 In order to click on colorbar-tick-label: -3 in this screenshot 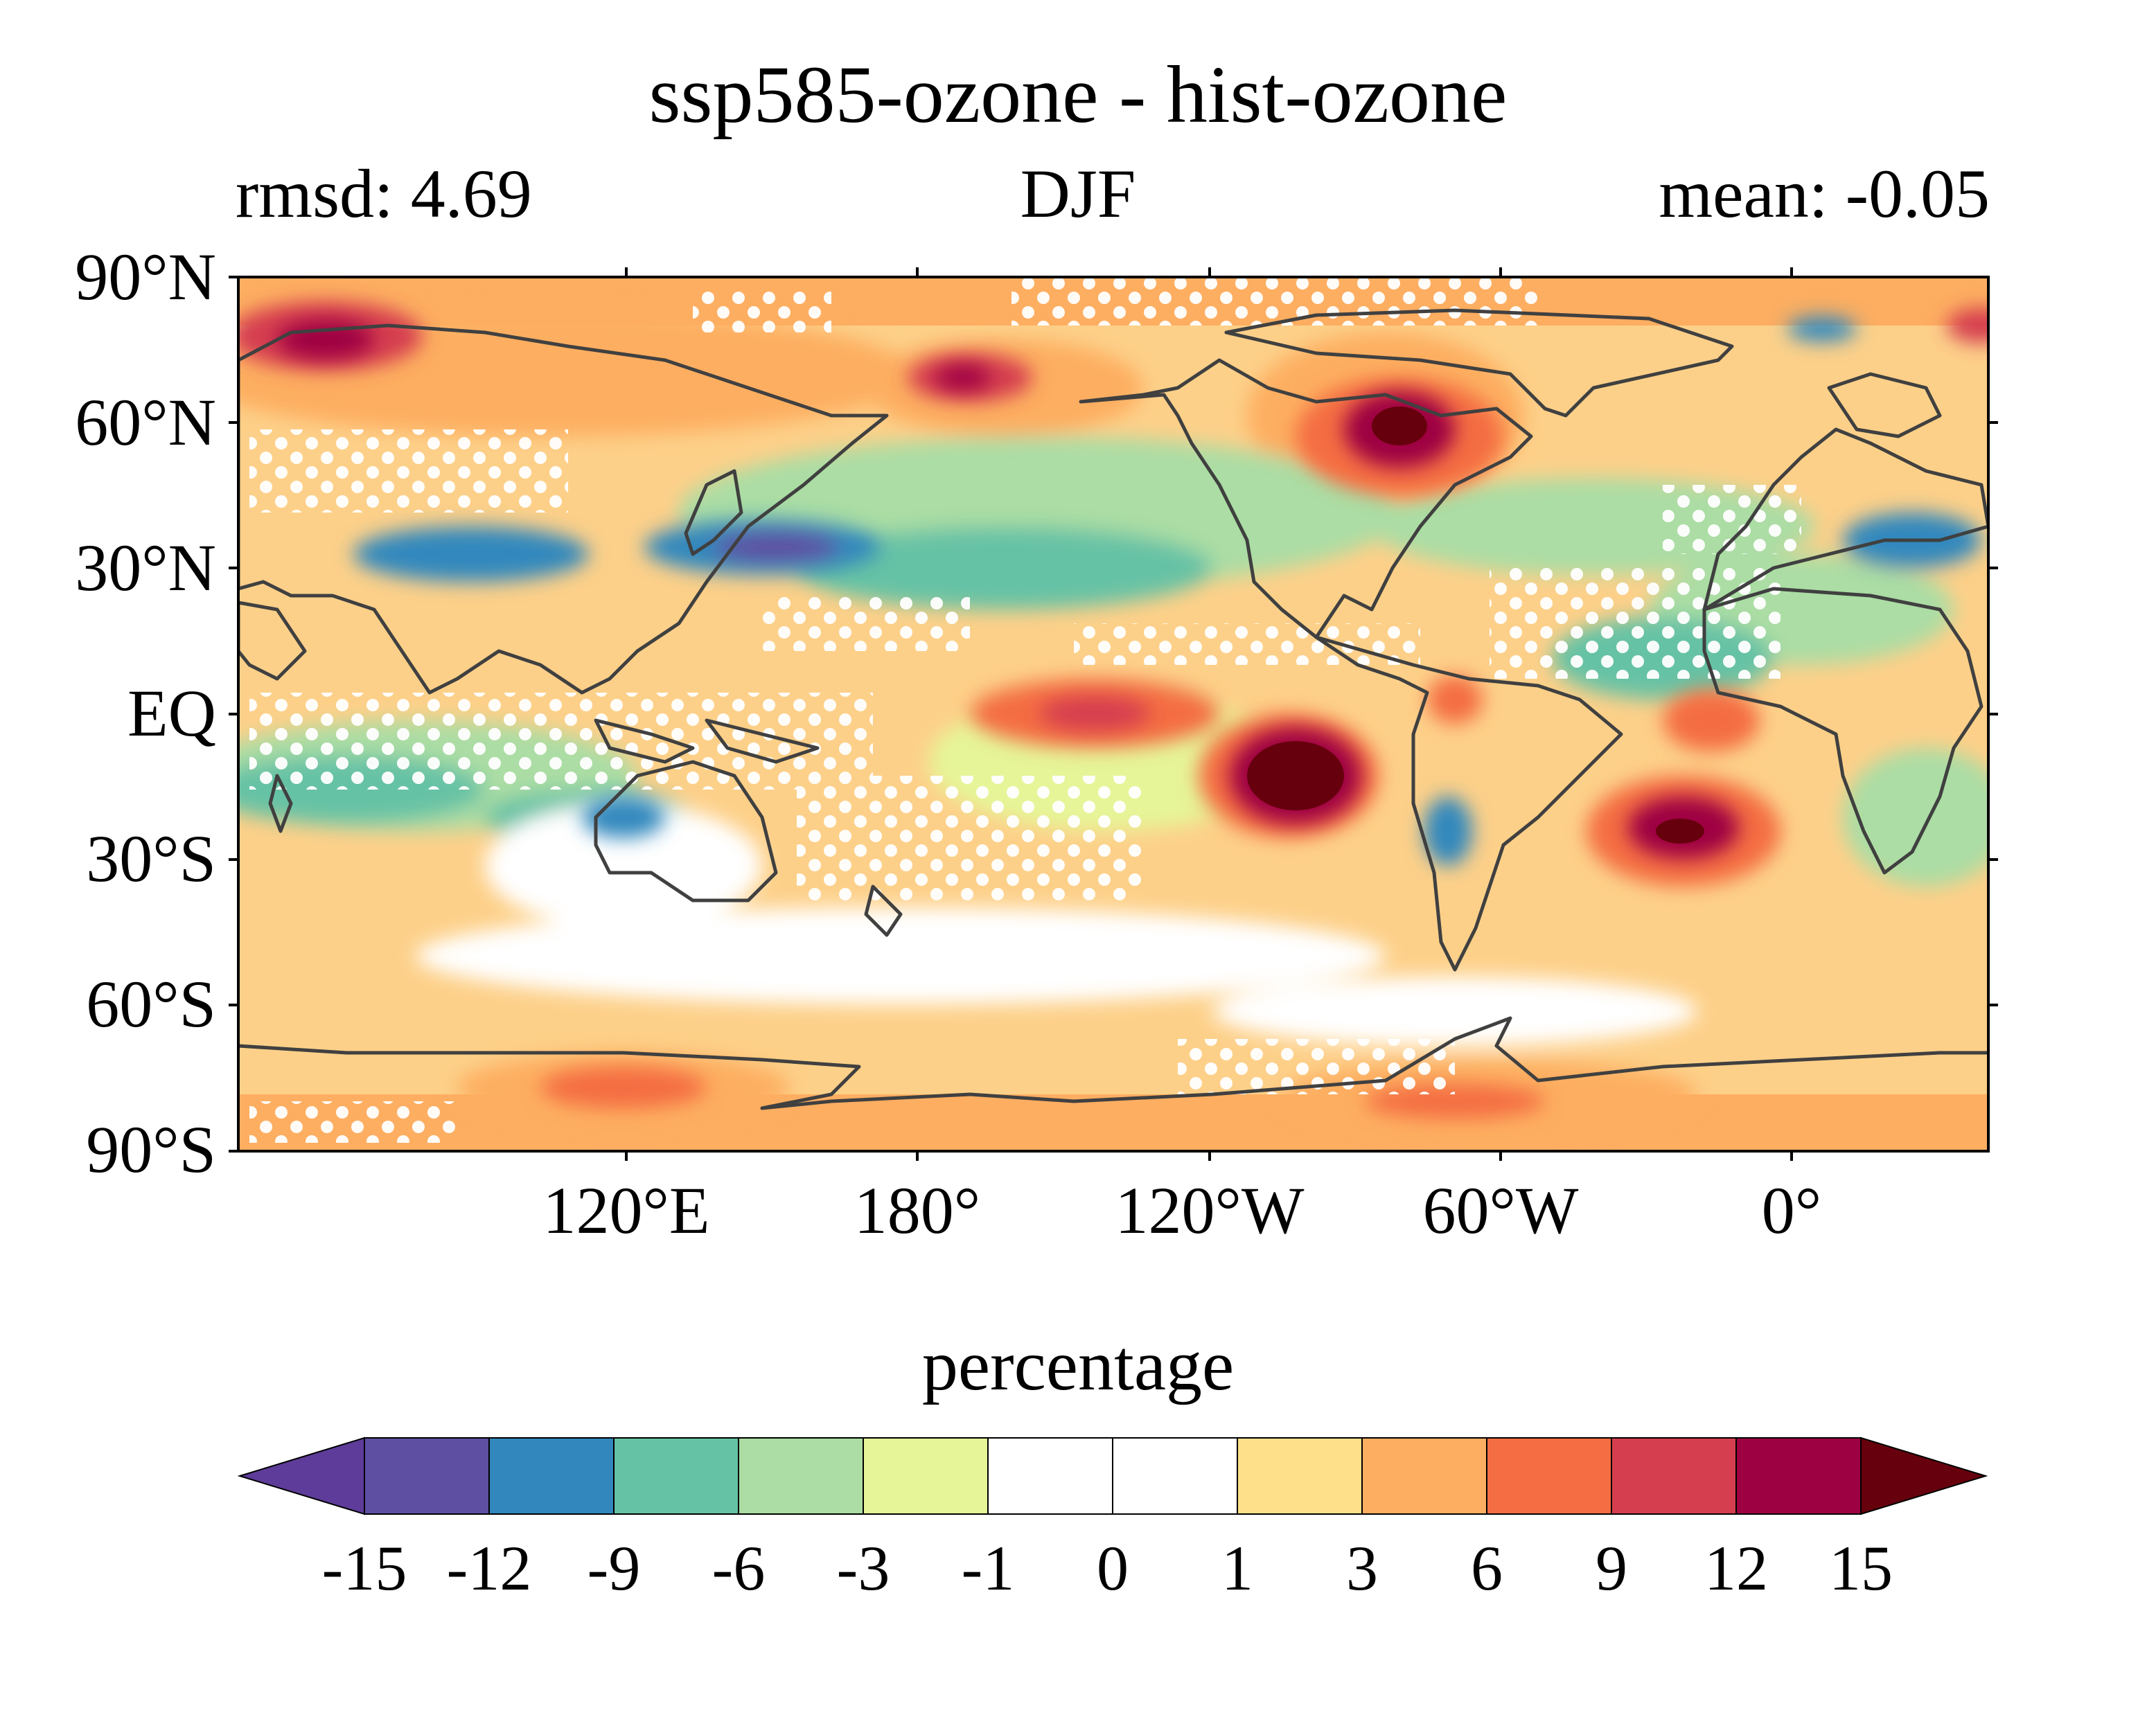, I will do `click(863, 1568)`.